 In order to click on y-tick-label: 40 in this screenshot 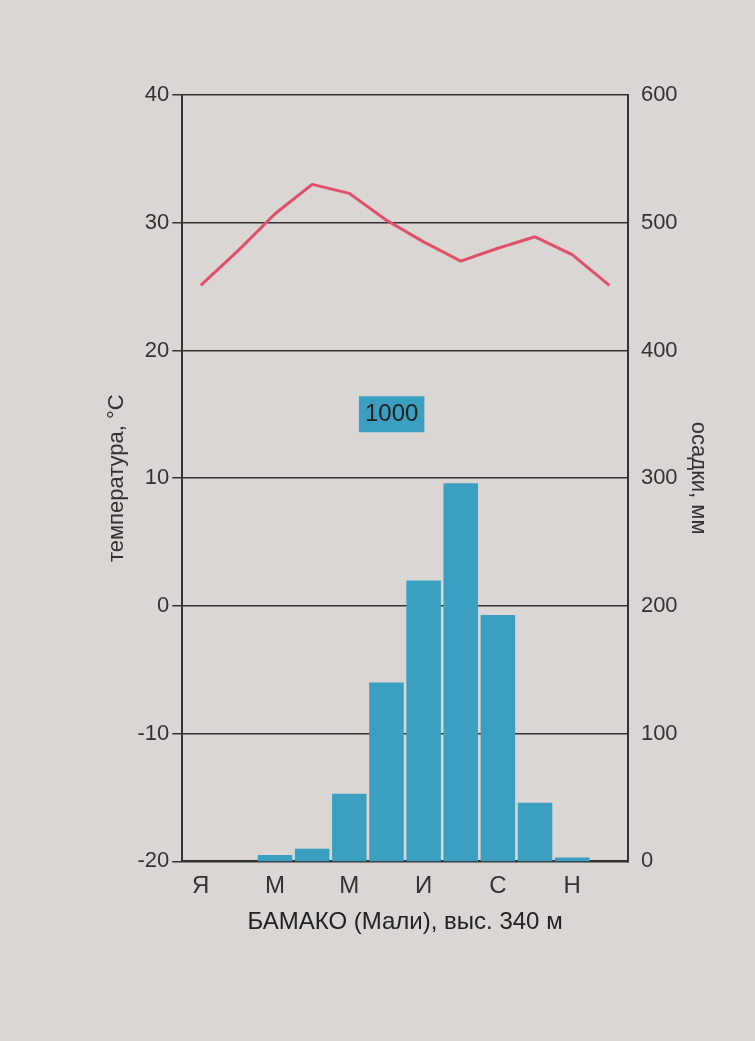, I will do `click(157, 94)`.